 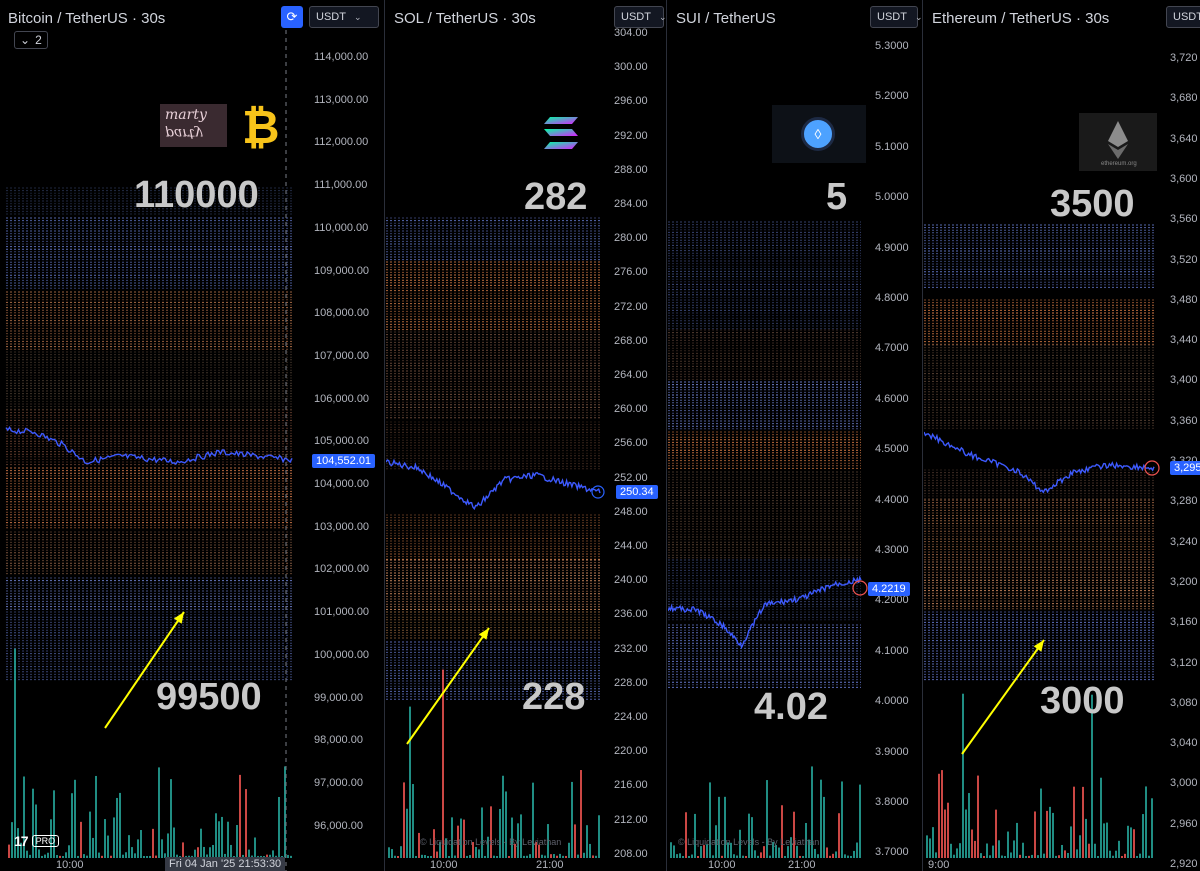 What do you see at coordinates (1092, 204) in the screenshot?
I see `level-high-label: 3500` at bounding box center [1092, 204].